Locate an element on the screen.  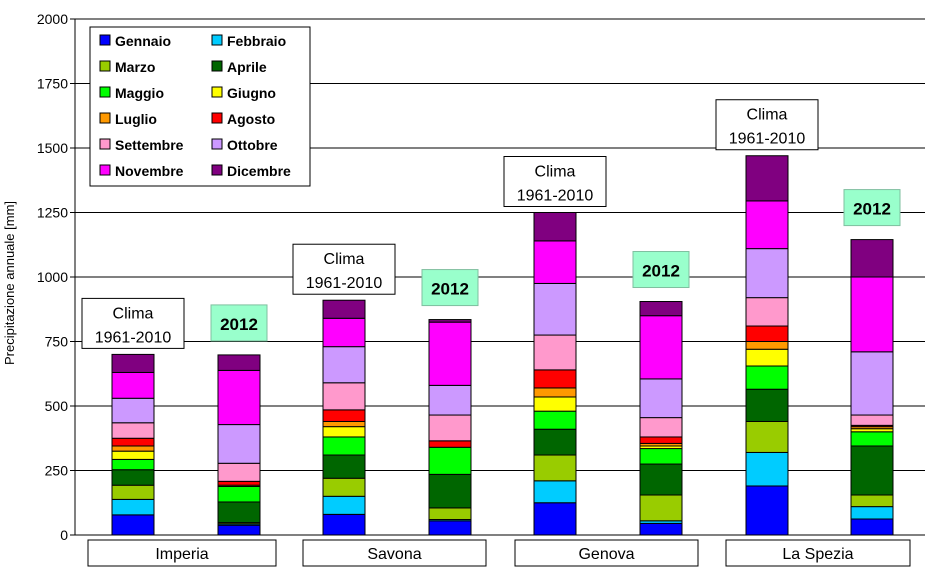
legend-label: Febbraio is located at coordinates (256, 41).